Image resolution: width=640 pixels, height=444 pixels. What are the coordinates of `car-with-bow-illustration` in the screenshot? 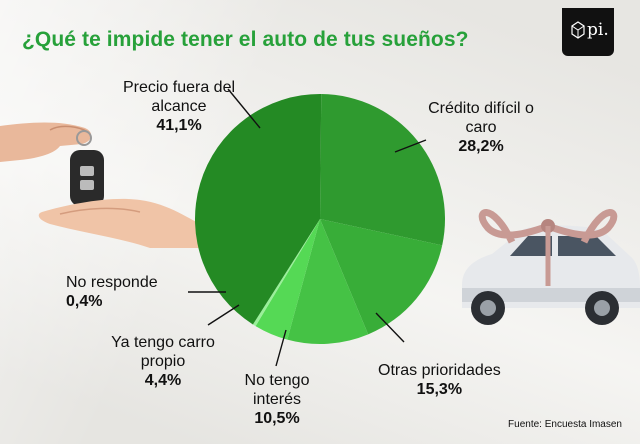 It's located at (551, 267).